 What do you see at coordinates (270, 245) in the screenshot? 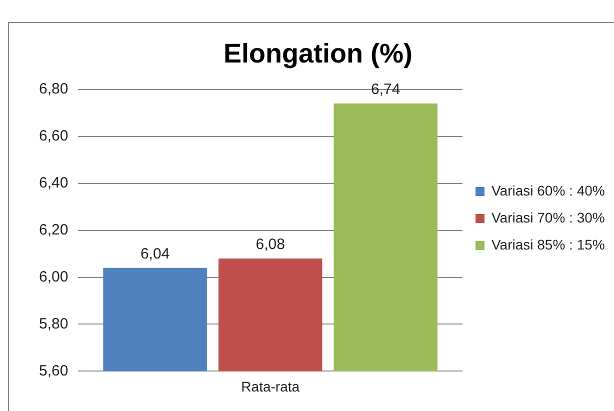
I see `data-label: 6,08` at bounding box center [270, 245].